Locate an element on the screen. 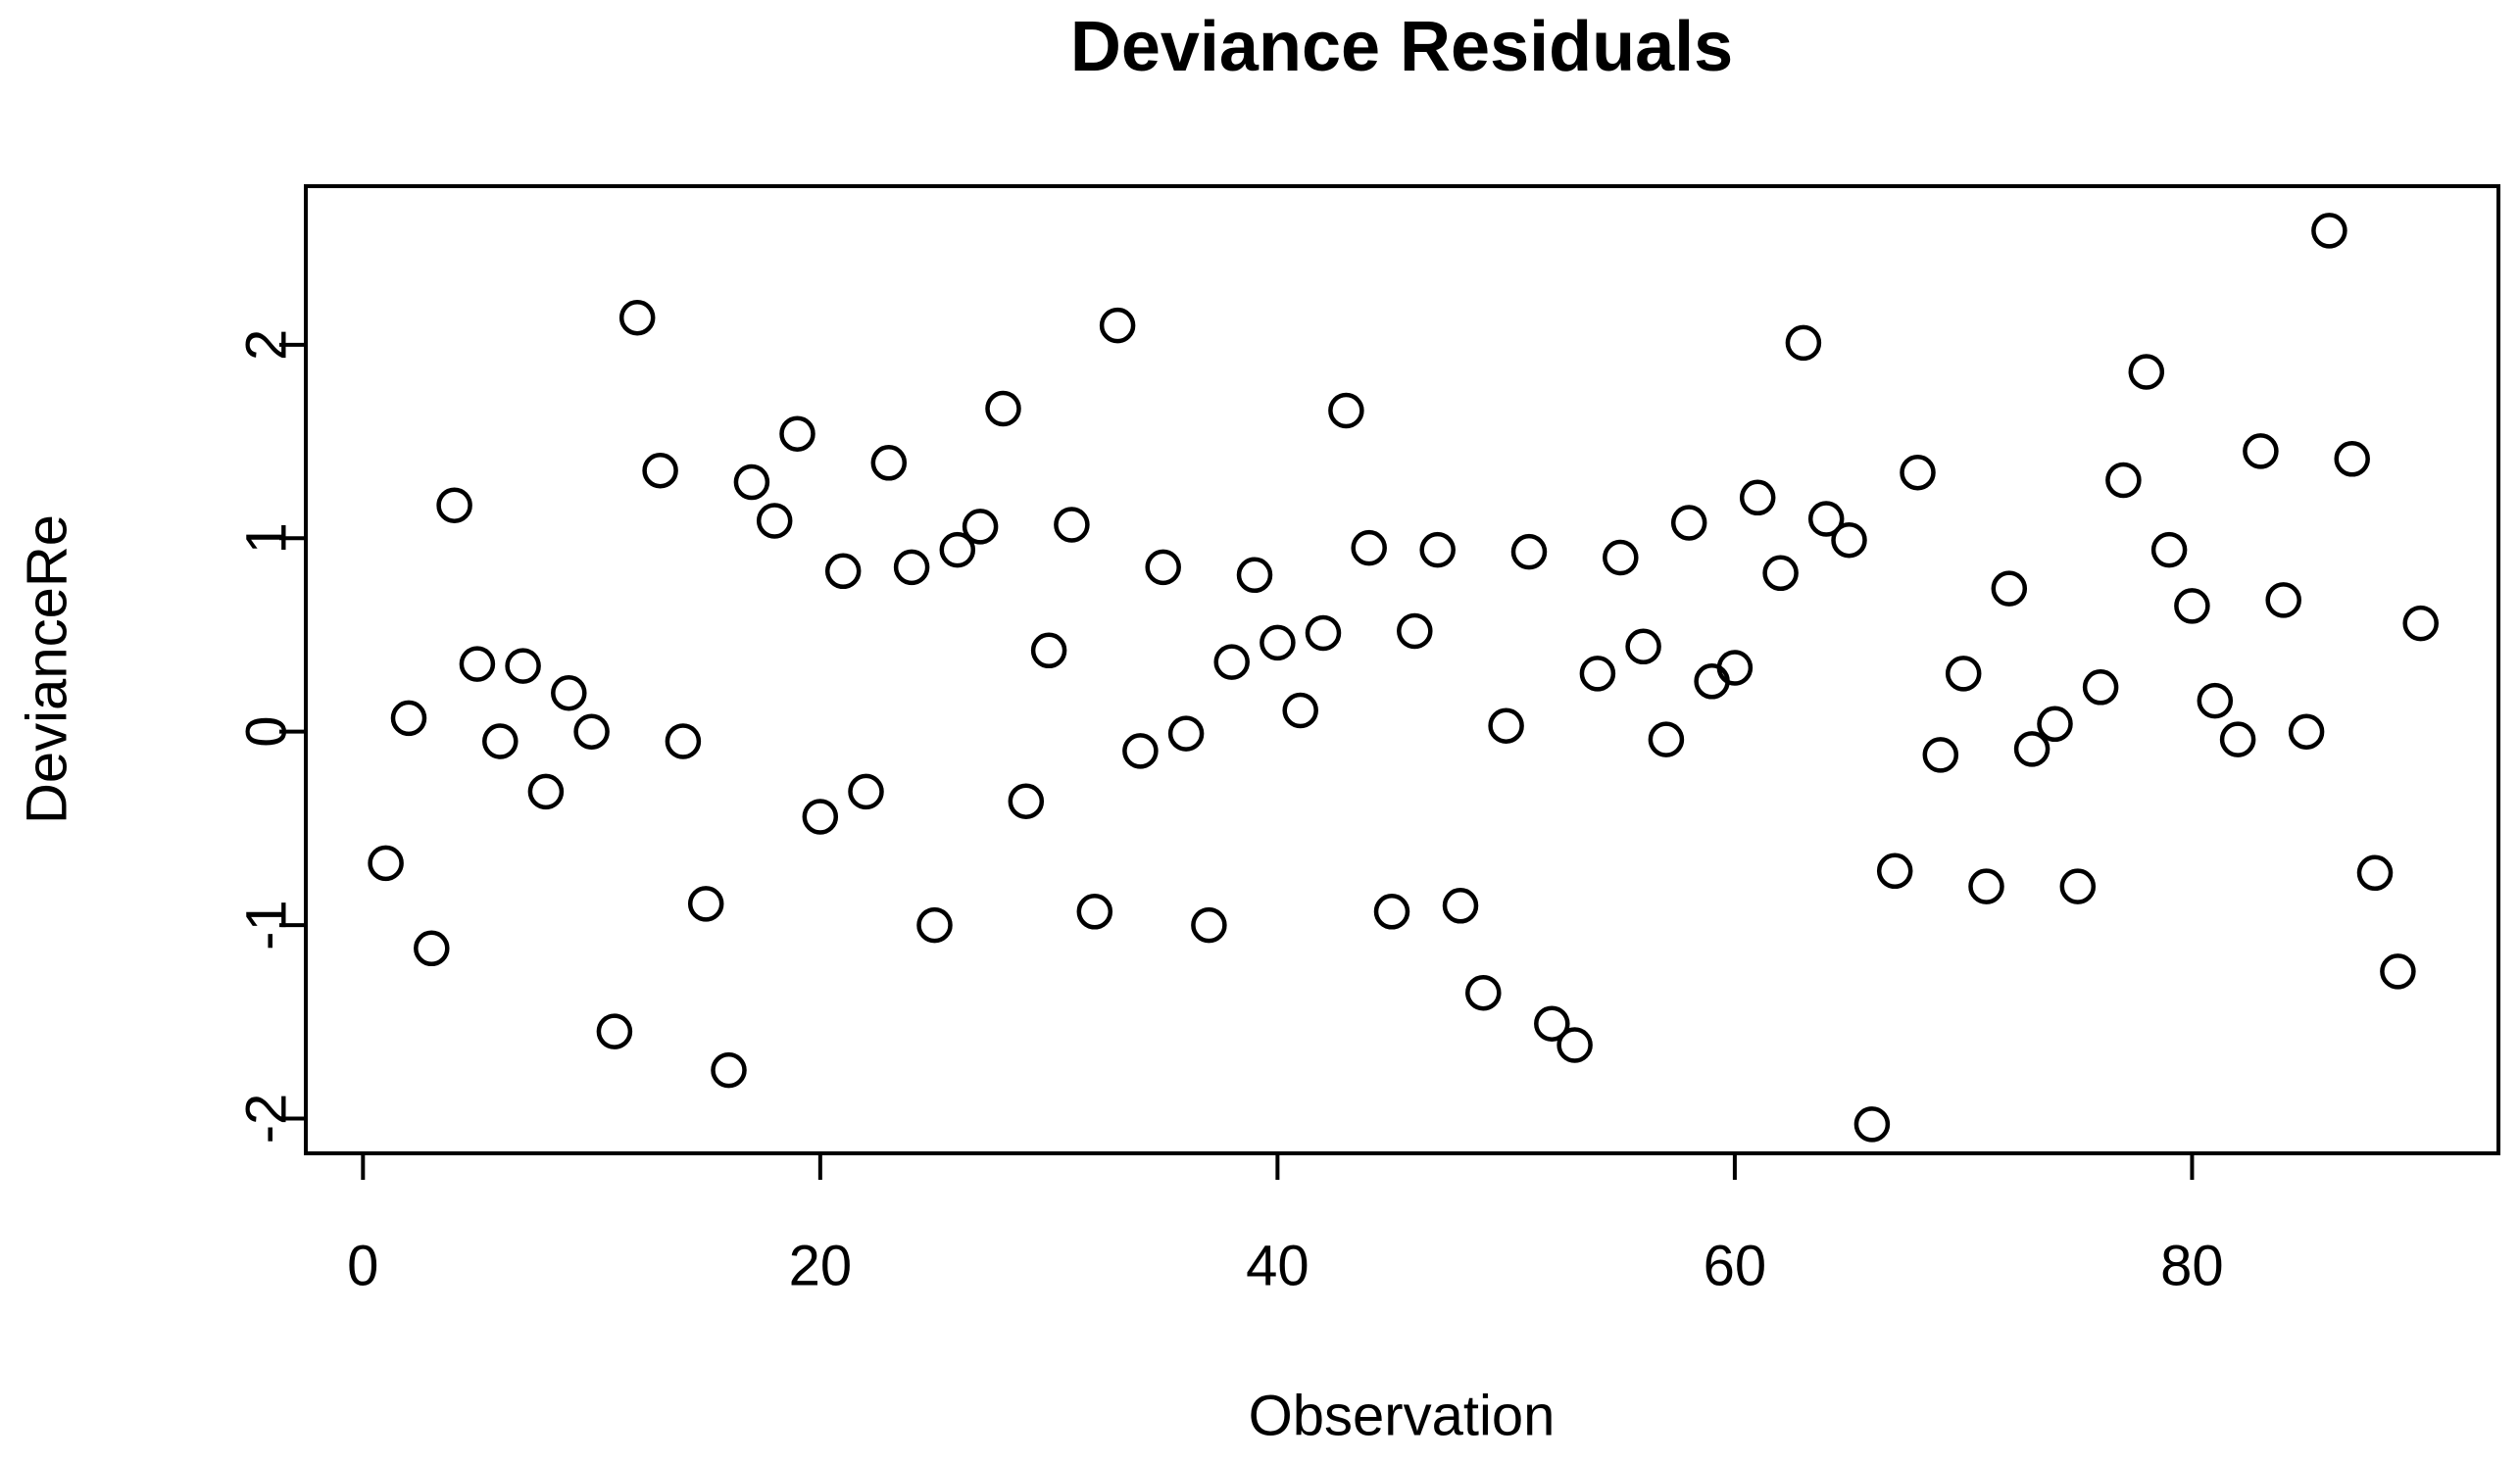  x-tick-label: 0 is located at coordinates (362, 1266).